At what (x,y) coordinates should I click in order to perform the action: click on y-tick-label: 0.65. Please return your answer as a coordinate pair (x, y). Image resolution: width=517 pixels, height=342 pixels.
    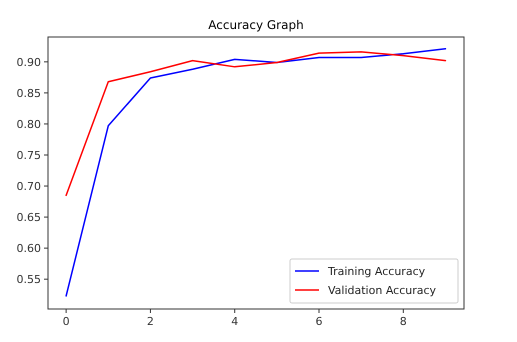
    Looking at the image, I should click on (28, 217).